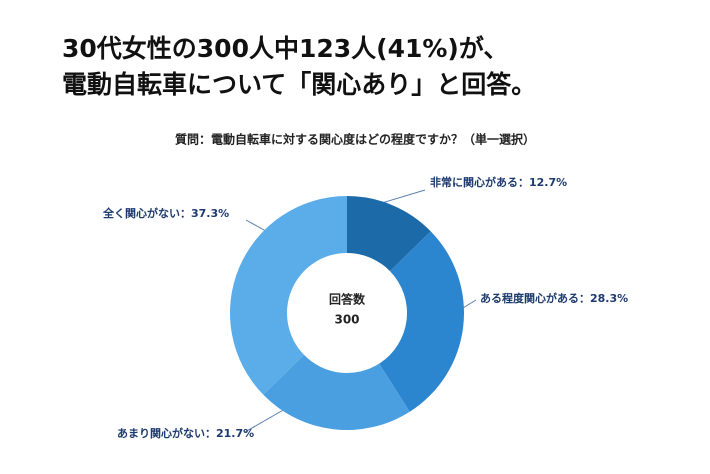 The width and height of the screenshot is (710, 474). What do you see at coordinates (346, 320) in the screenshot?
I see `center-value: 300` at bounding box center [346, 320].